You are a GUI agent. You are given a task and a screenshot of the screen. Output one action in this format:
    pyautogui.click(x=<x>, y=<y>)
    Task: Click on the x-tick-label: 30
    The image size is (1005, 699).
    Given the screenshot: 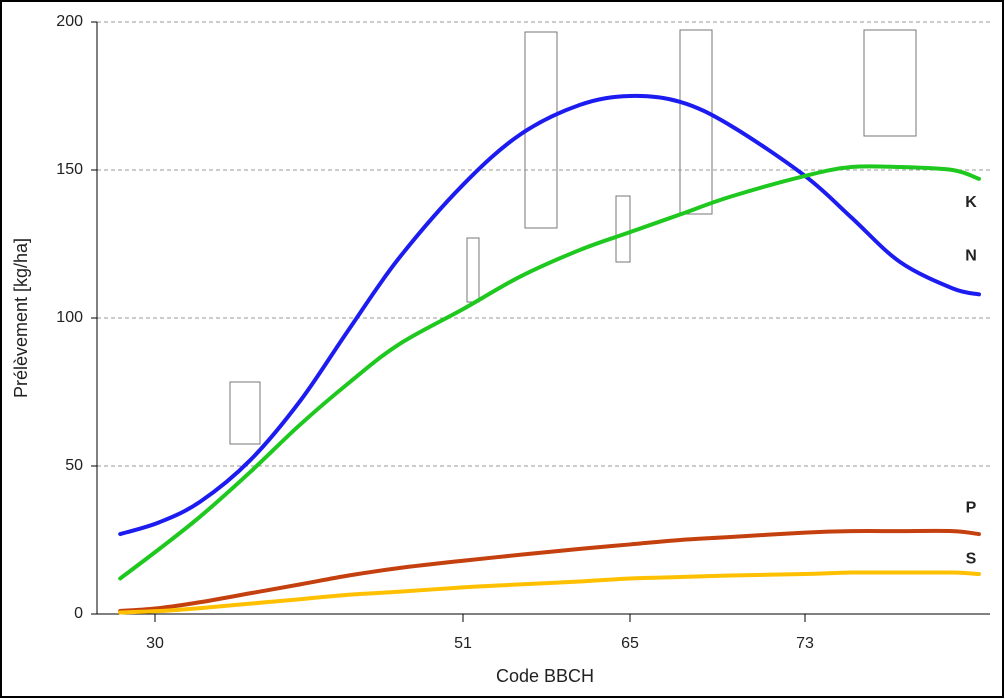 What is the action you would take?
    pyautogui.click(x=155, y=643)
    